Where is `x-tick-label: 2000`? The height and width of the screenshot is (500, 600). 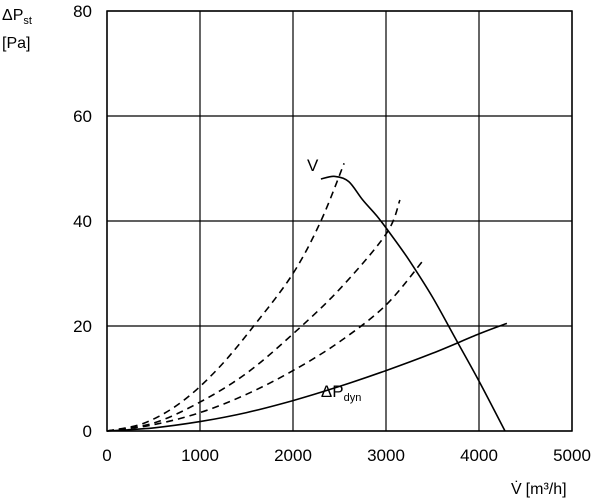
x-tick-label: 2000 is located at coordinates (293, 455).